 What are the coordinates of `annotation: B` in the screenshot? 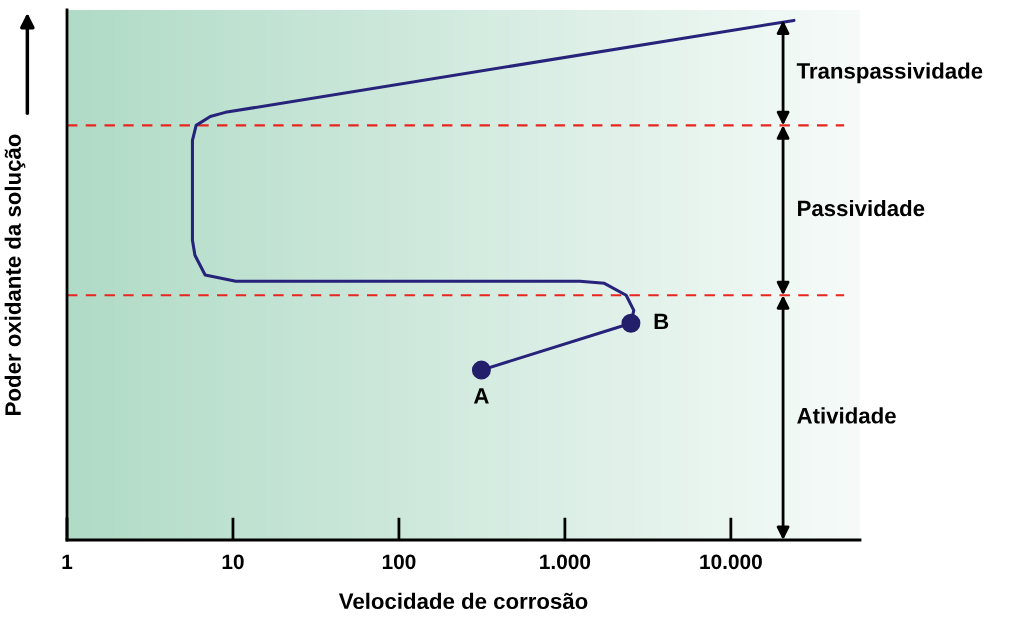 It's located at (661, 321).